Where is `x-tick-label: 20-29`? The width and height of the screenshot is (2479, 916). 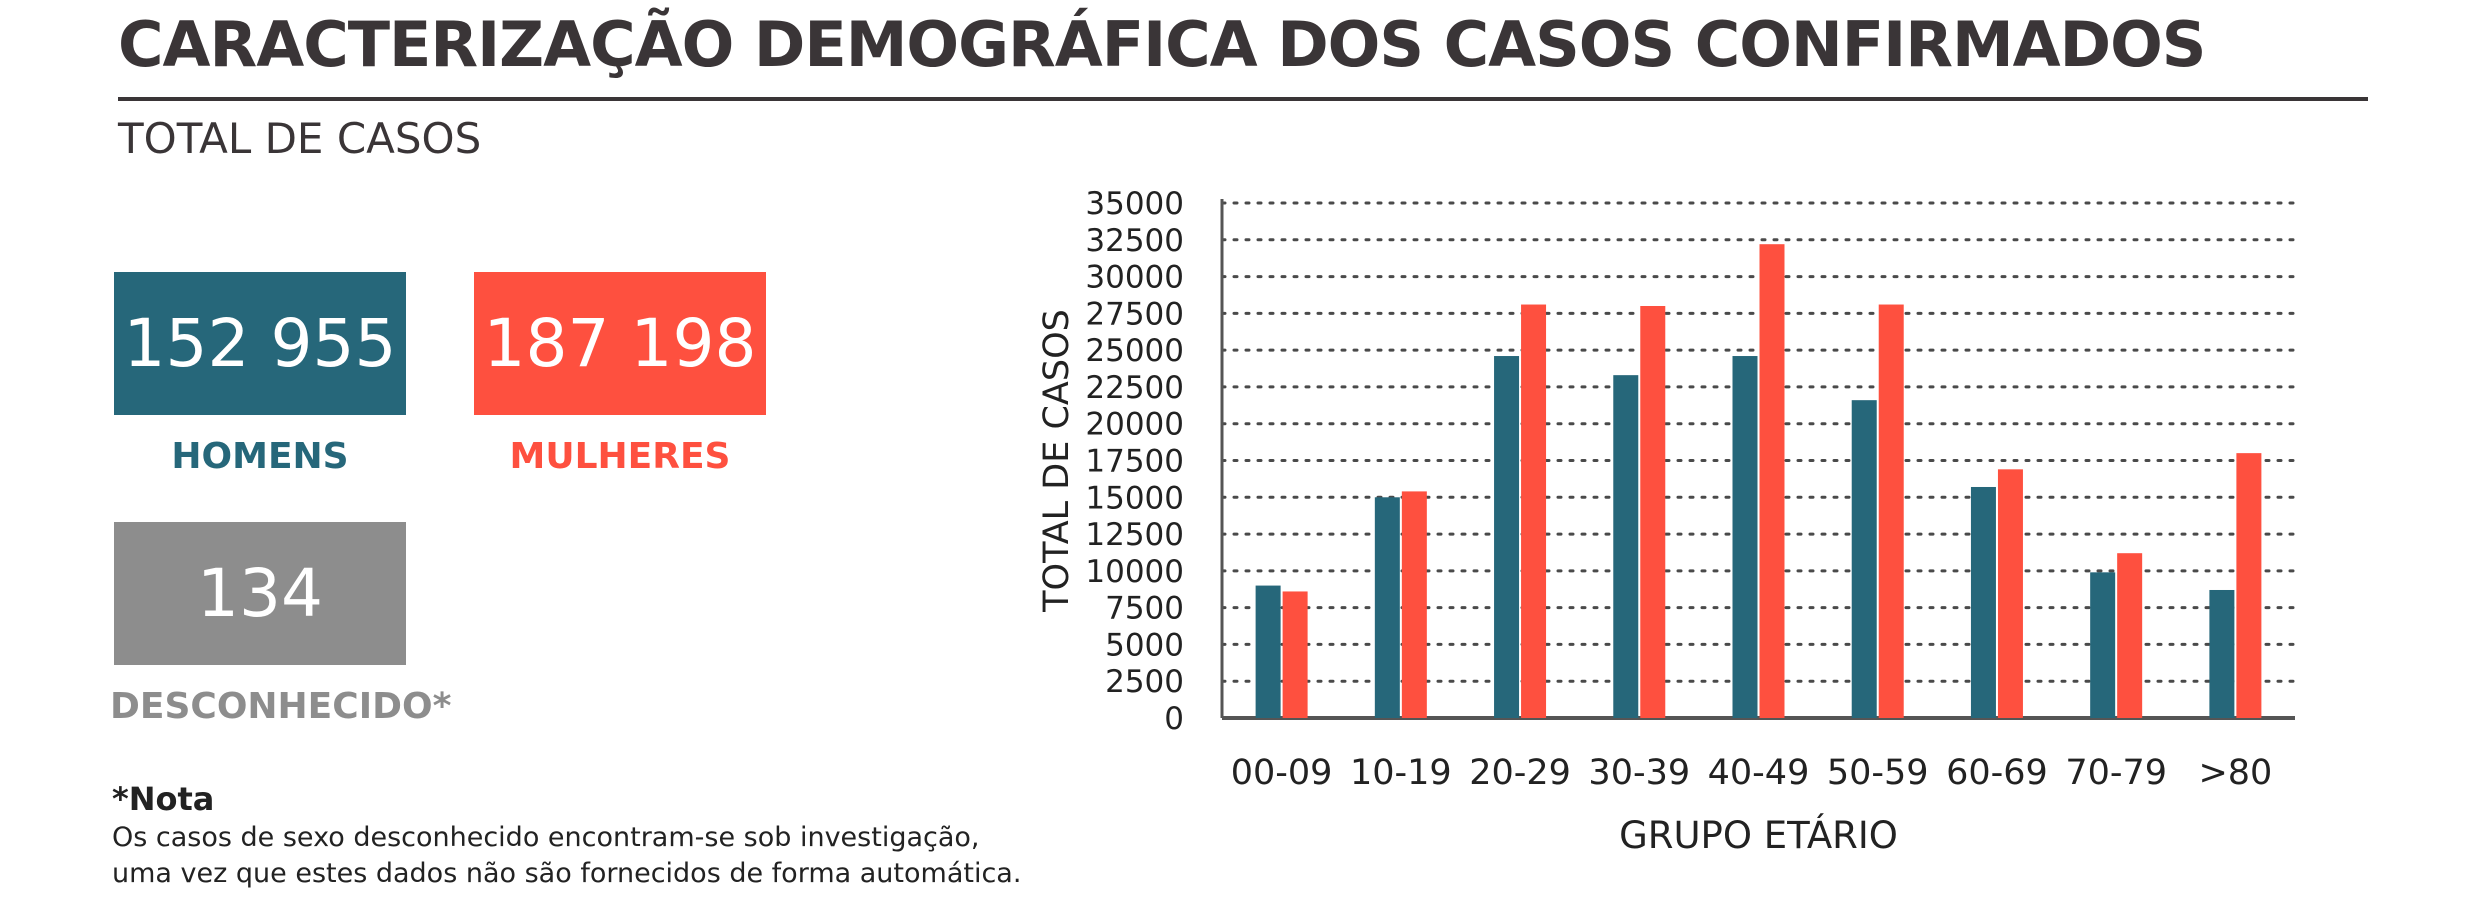
x-tick-label: 20-29 is located at coordinates (1520, 773).